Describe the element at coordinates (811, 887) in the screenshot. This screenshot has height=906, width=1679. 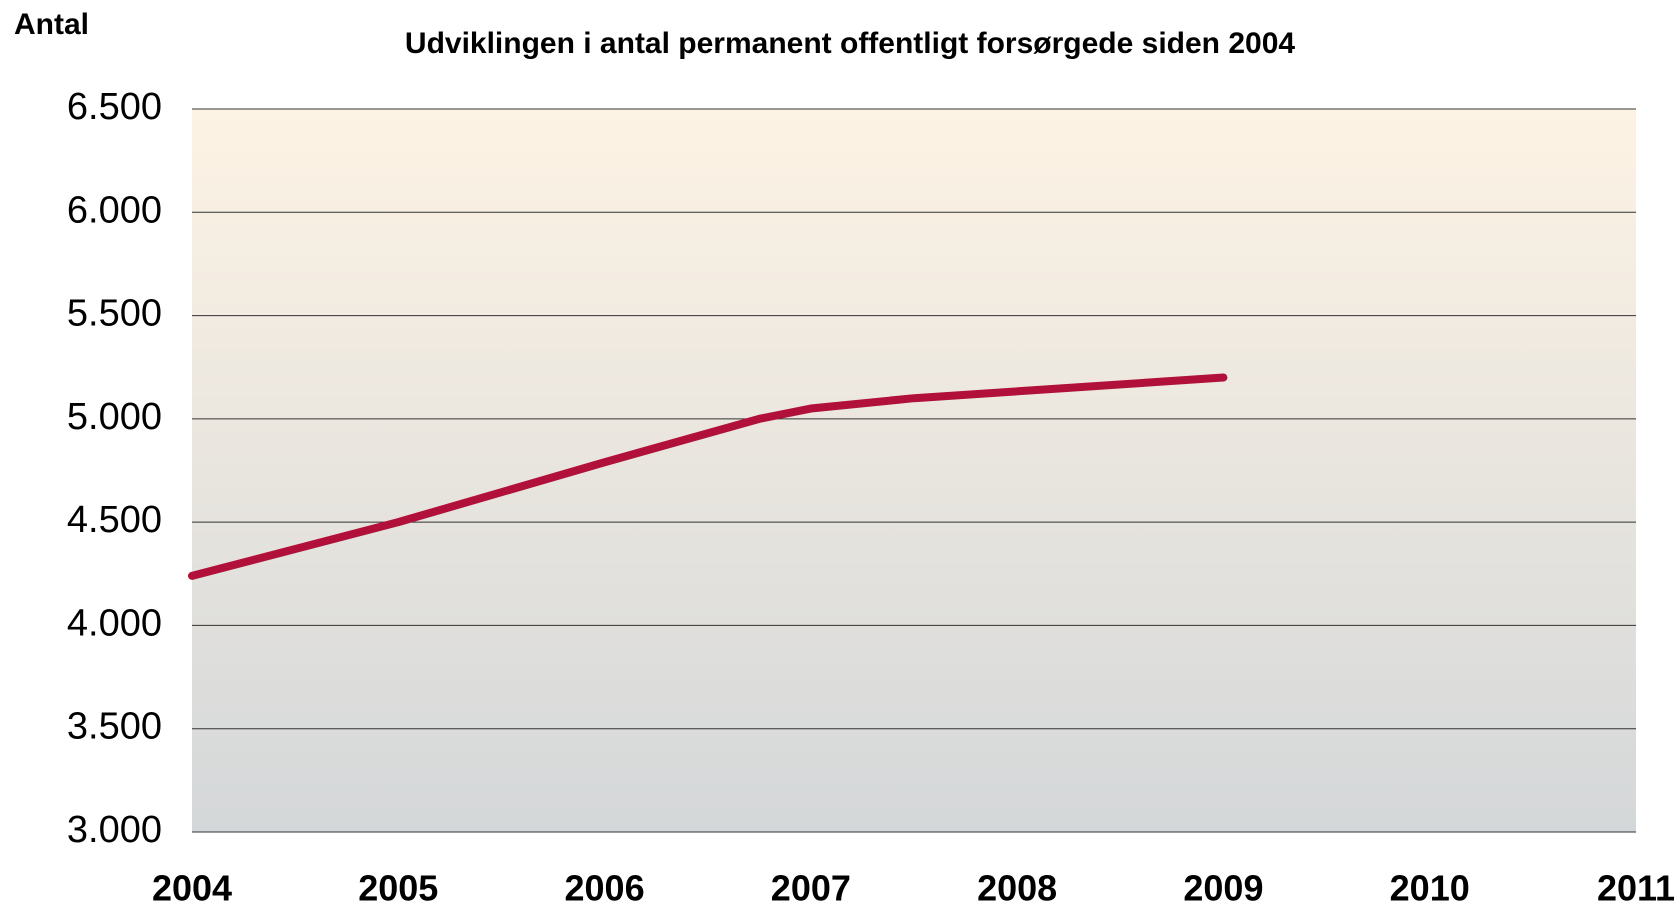
I see `x-tick-label: 2007` at that location.